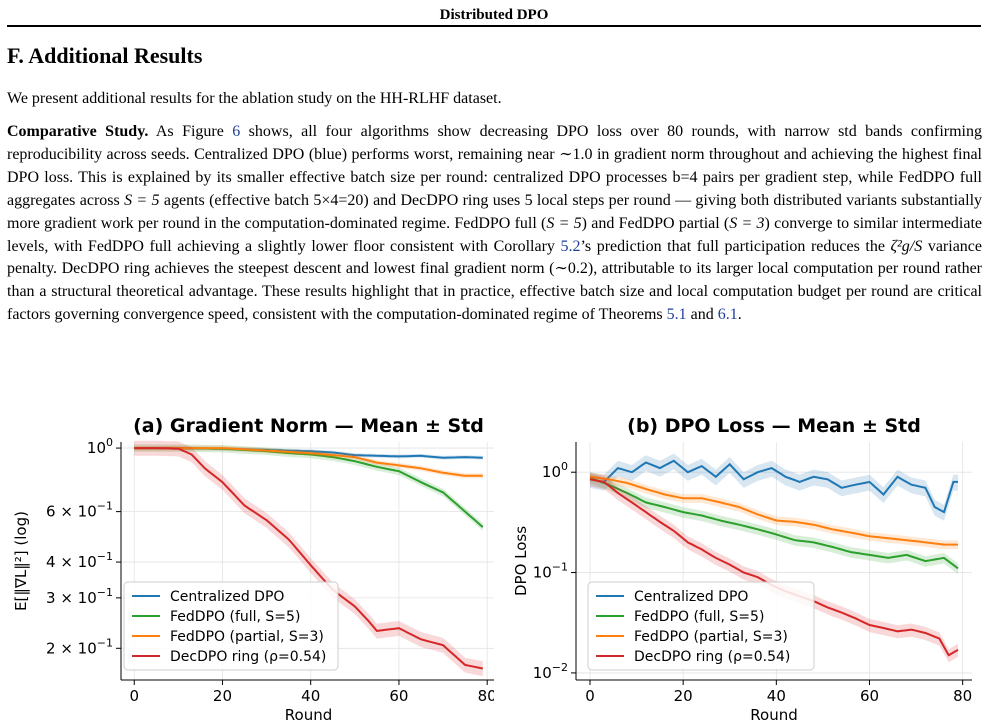  I want to click on chart-title: (b) DPO Loss — Mean ± Std, so click(774, 426).